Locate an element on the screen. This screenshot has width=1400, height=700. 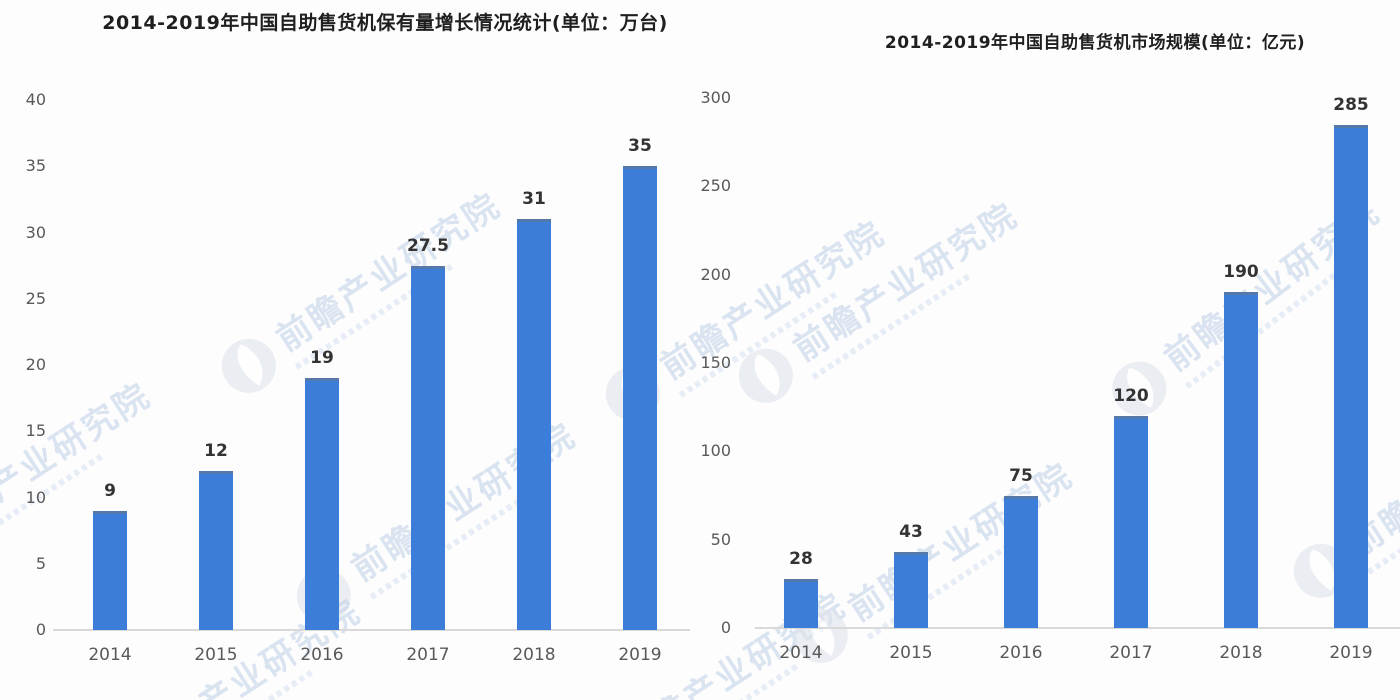
y-axis-tick-label: 200 is located at coordinates (715, 274).